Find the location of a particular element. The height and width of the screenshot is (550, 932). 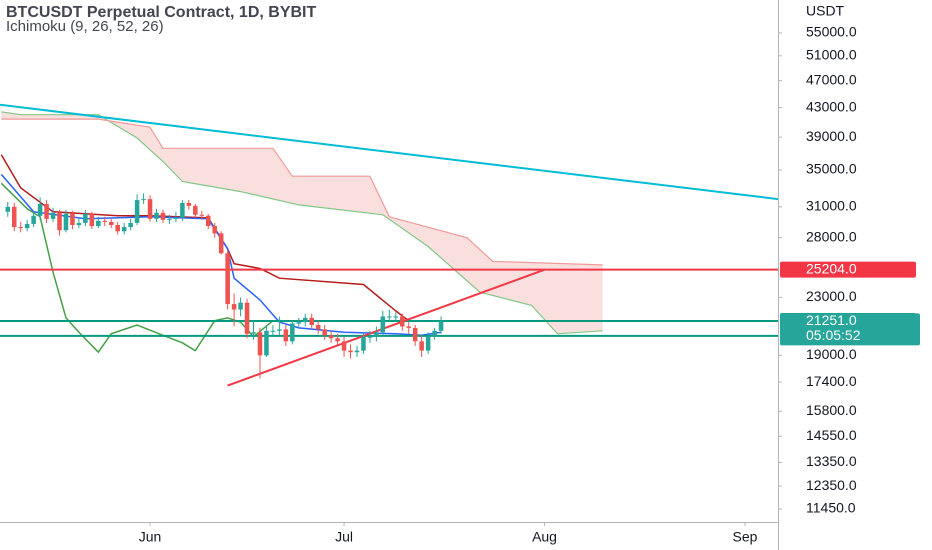

axis-unit: USDT is located at coordinates (825, 11).